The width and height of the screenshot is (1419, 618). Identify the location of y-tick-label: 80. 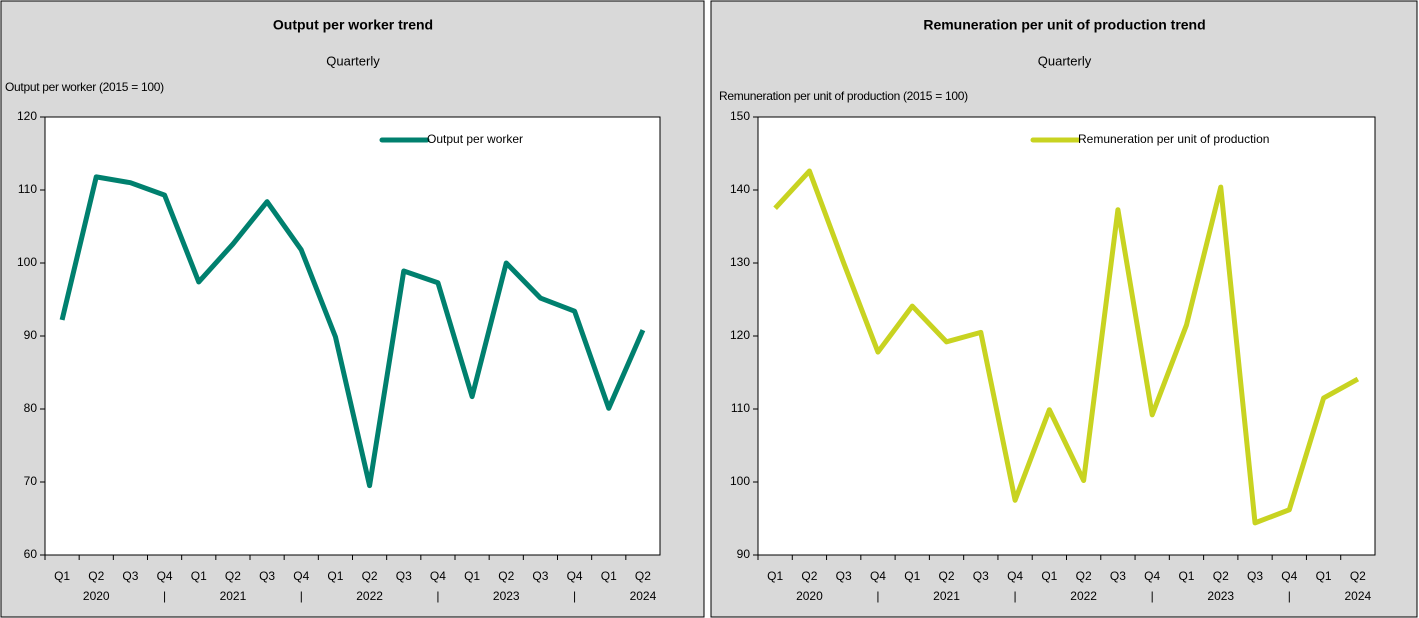
(31, 408).